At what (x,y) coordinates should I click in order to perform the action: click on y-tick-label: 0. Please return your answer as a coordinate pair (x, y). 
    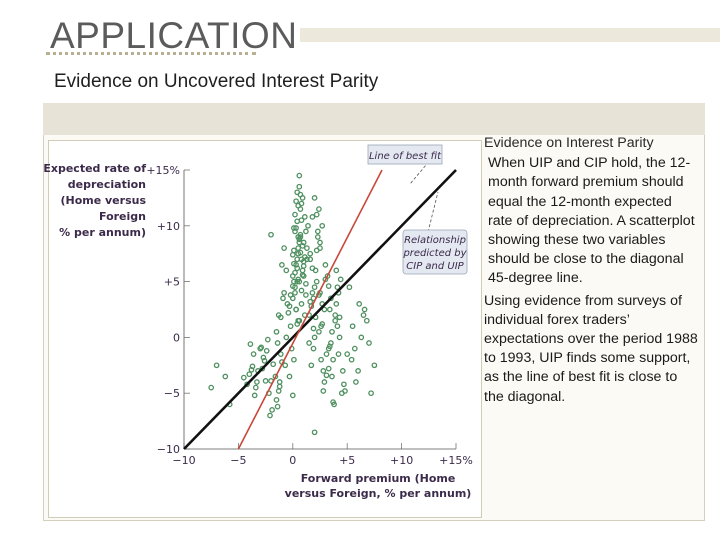
    Looking at the image, I should click on (176, 337).